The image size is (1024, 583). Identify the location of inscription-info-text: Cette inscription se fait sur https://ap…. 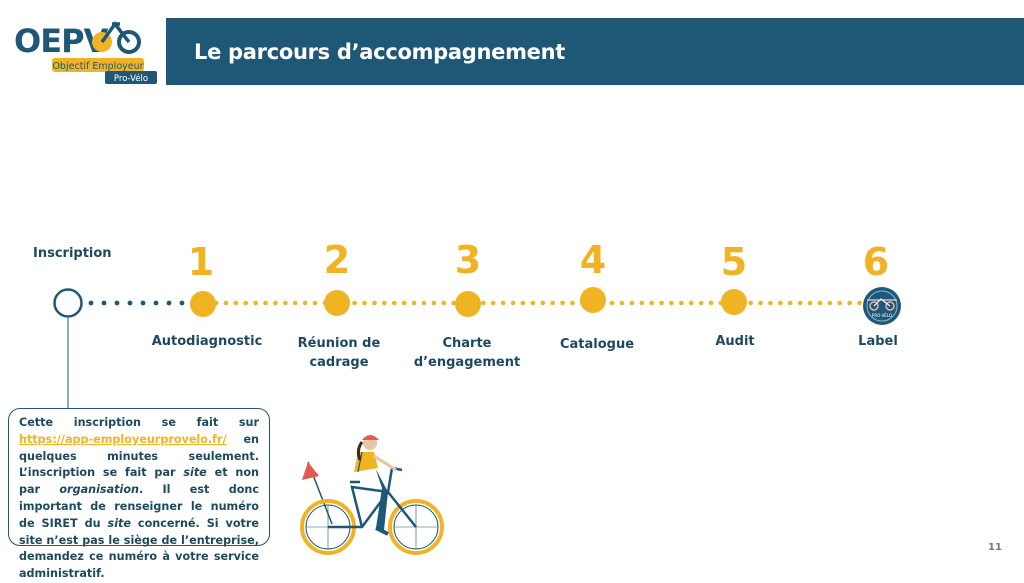
(139, 498).